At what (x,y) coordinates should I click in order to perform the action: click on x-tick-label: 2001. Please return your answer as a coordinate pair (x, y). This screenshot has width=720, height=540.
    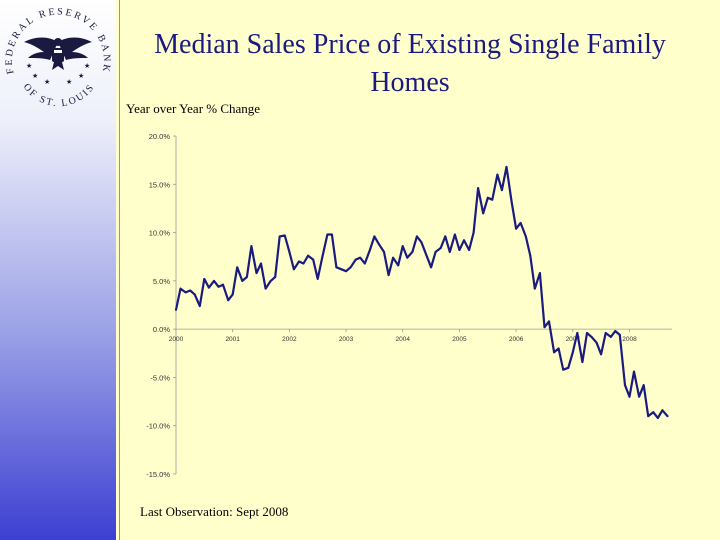
    Looking at the image, I should click on (232, 339).